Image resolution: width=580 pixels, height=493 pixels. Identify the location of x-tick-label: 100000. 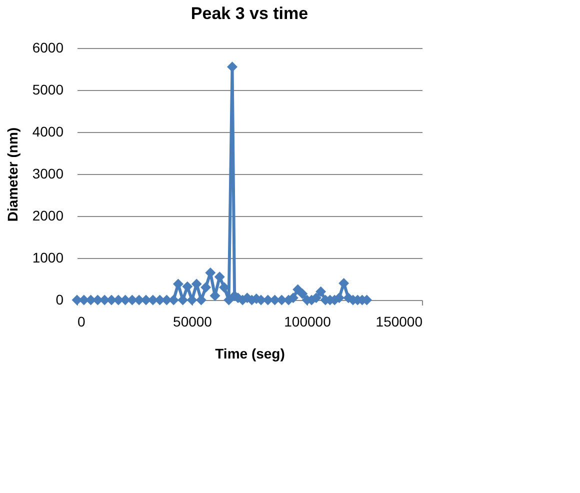
(308, 322).